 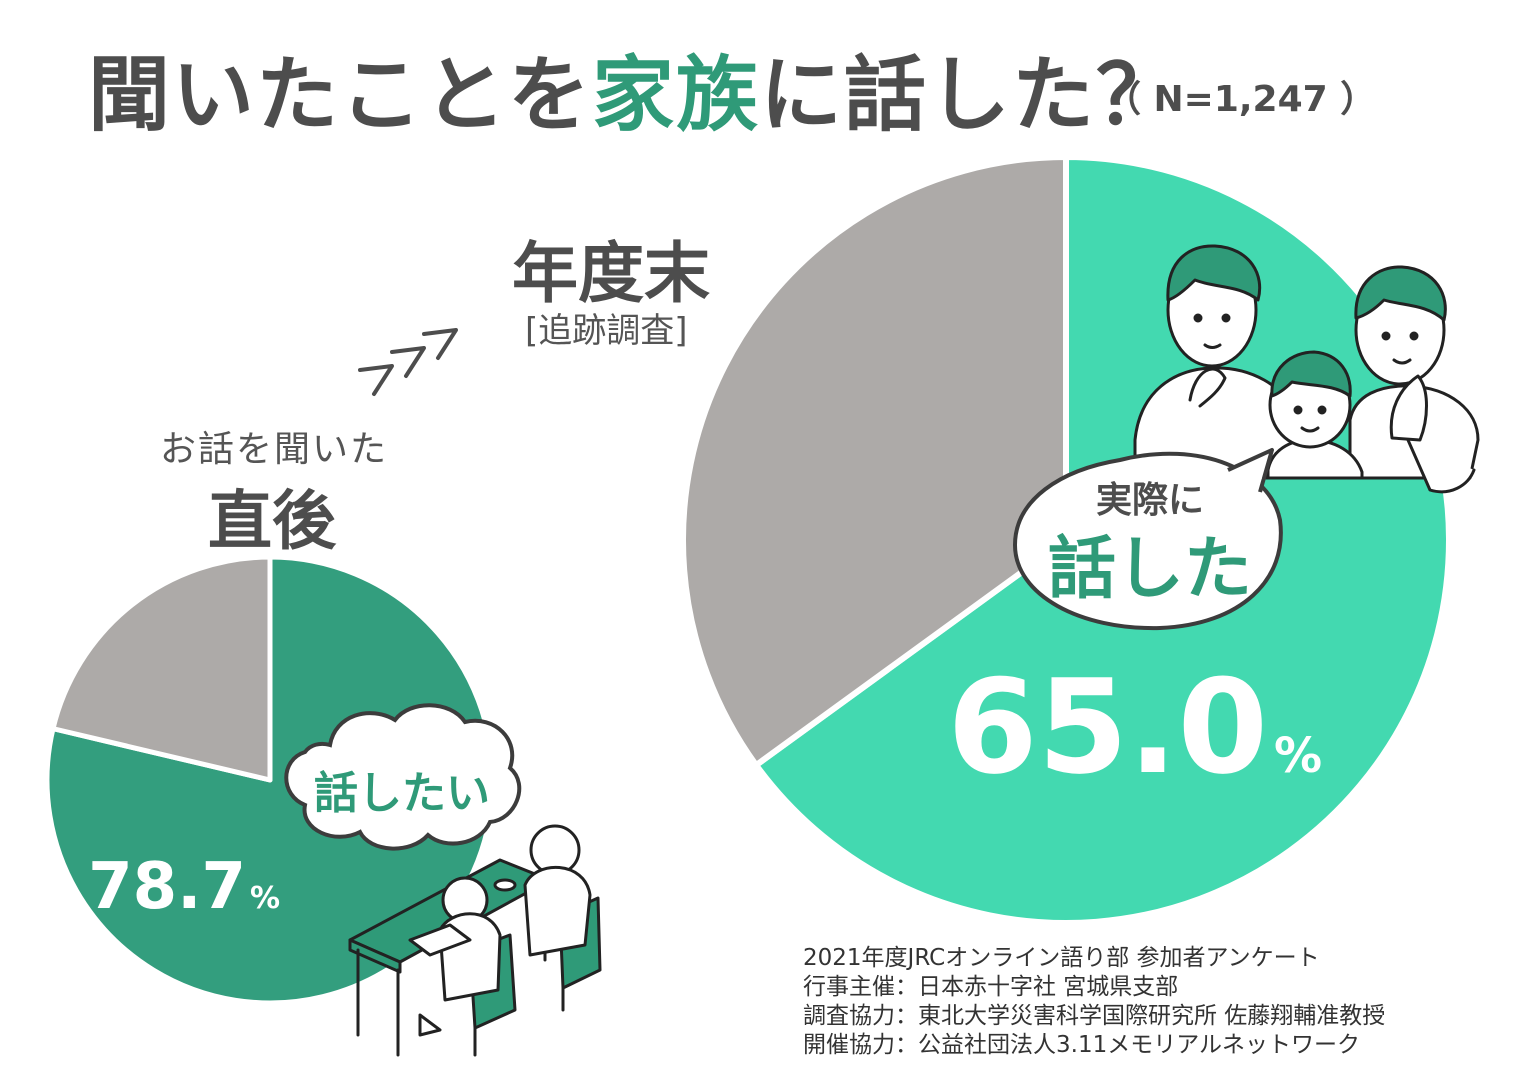 I want to click on footnote-line: 2021年度JRCオンライン語り部 参加者アンケート, so click(x=1061, y=958).